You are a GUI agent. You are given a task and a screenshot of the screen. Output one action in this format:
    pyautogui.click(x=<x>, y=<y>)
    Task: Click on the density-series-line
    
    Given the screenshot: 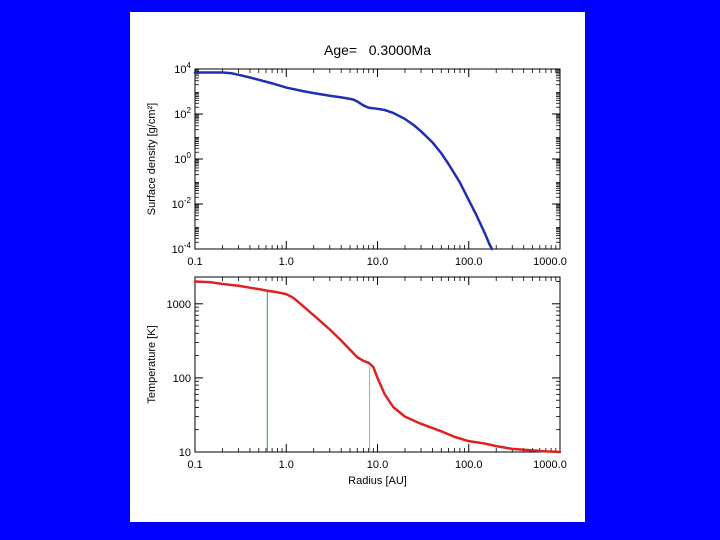 What is the action you would take?
    pyautogui.click(x=343, y=161)
    